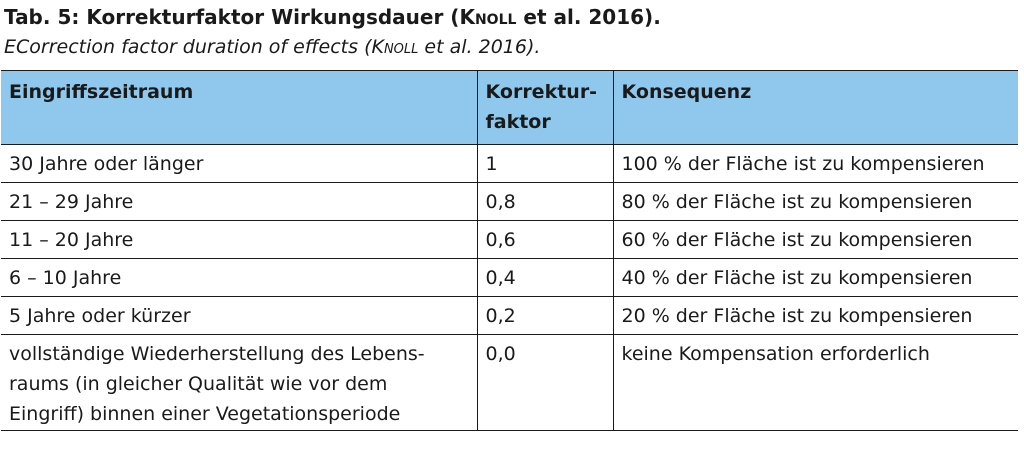 This screenshot has height=465, width=1024. I want to click on cell-konsequenz: 20 % der Fläche ist zu kompensieren, so click(815, 315).